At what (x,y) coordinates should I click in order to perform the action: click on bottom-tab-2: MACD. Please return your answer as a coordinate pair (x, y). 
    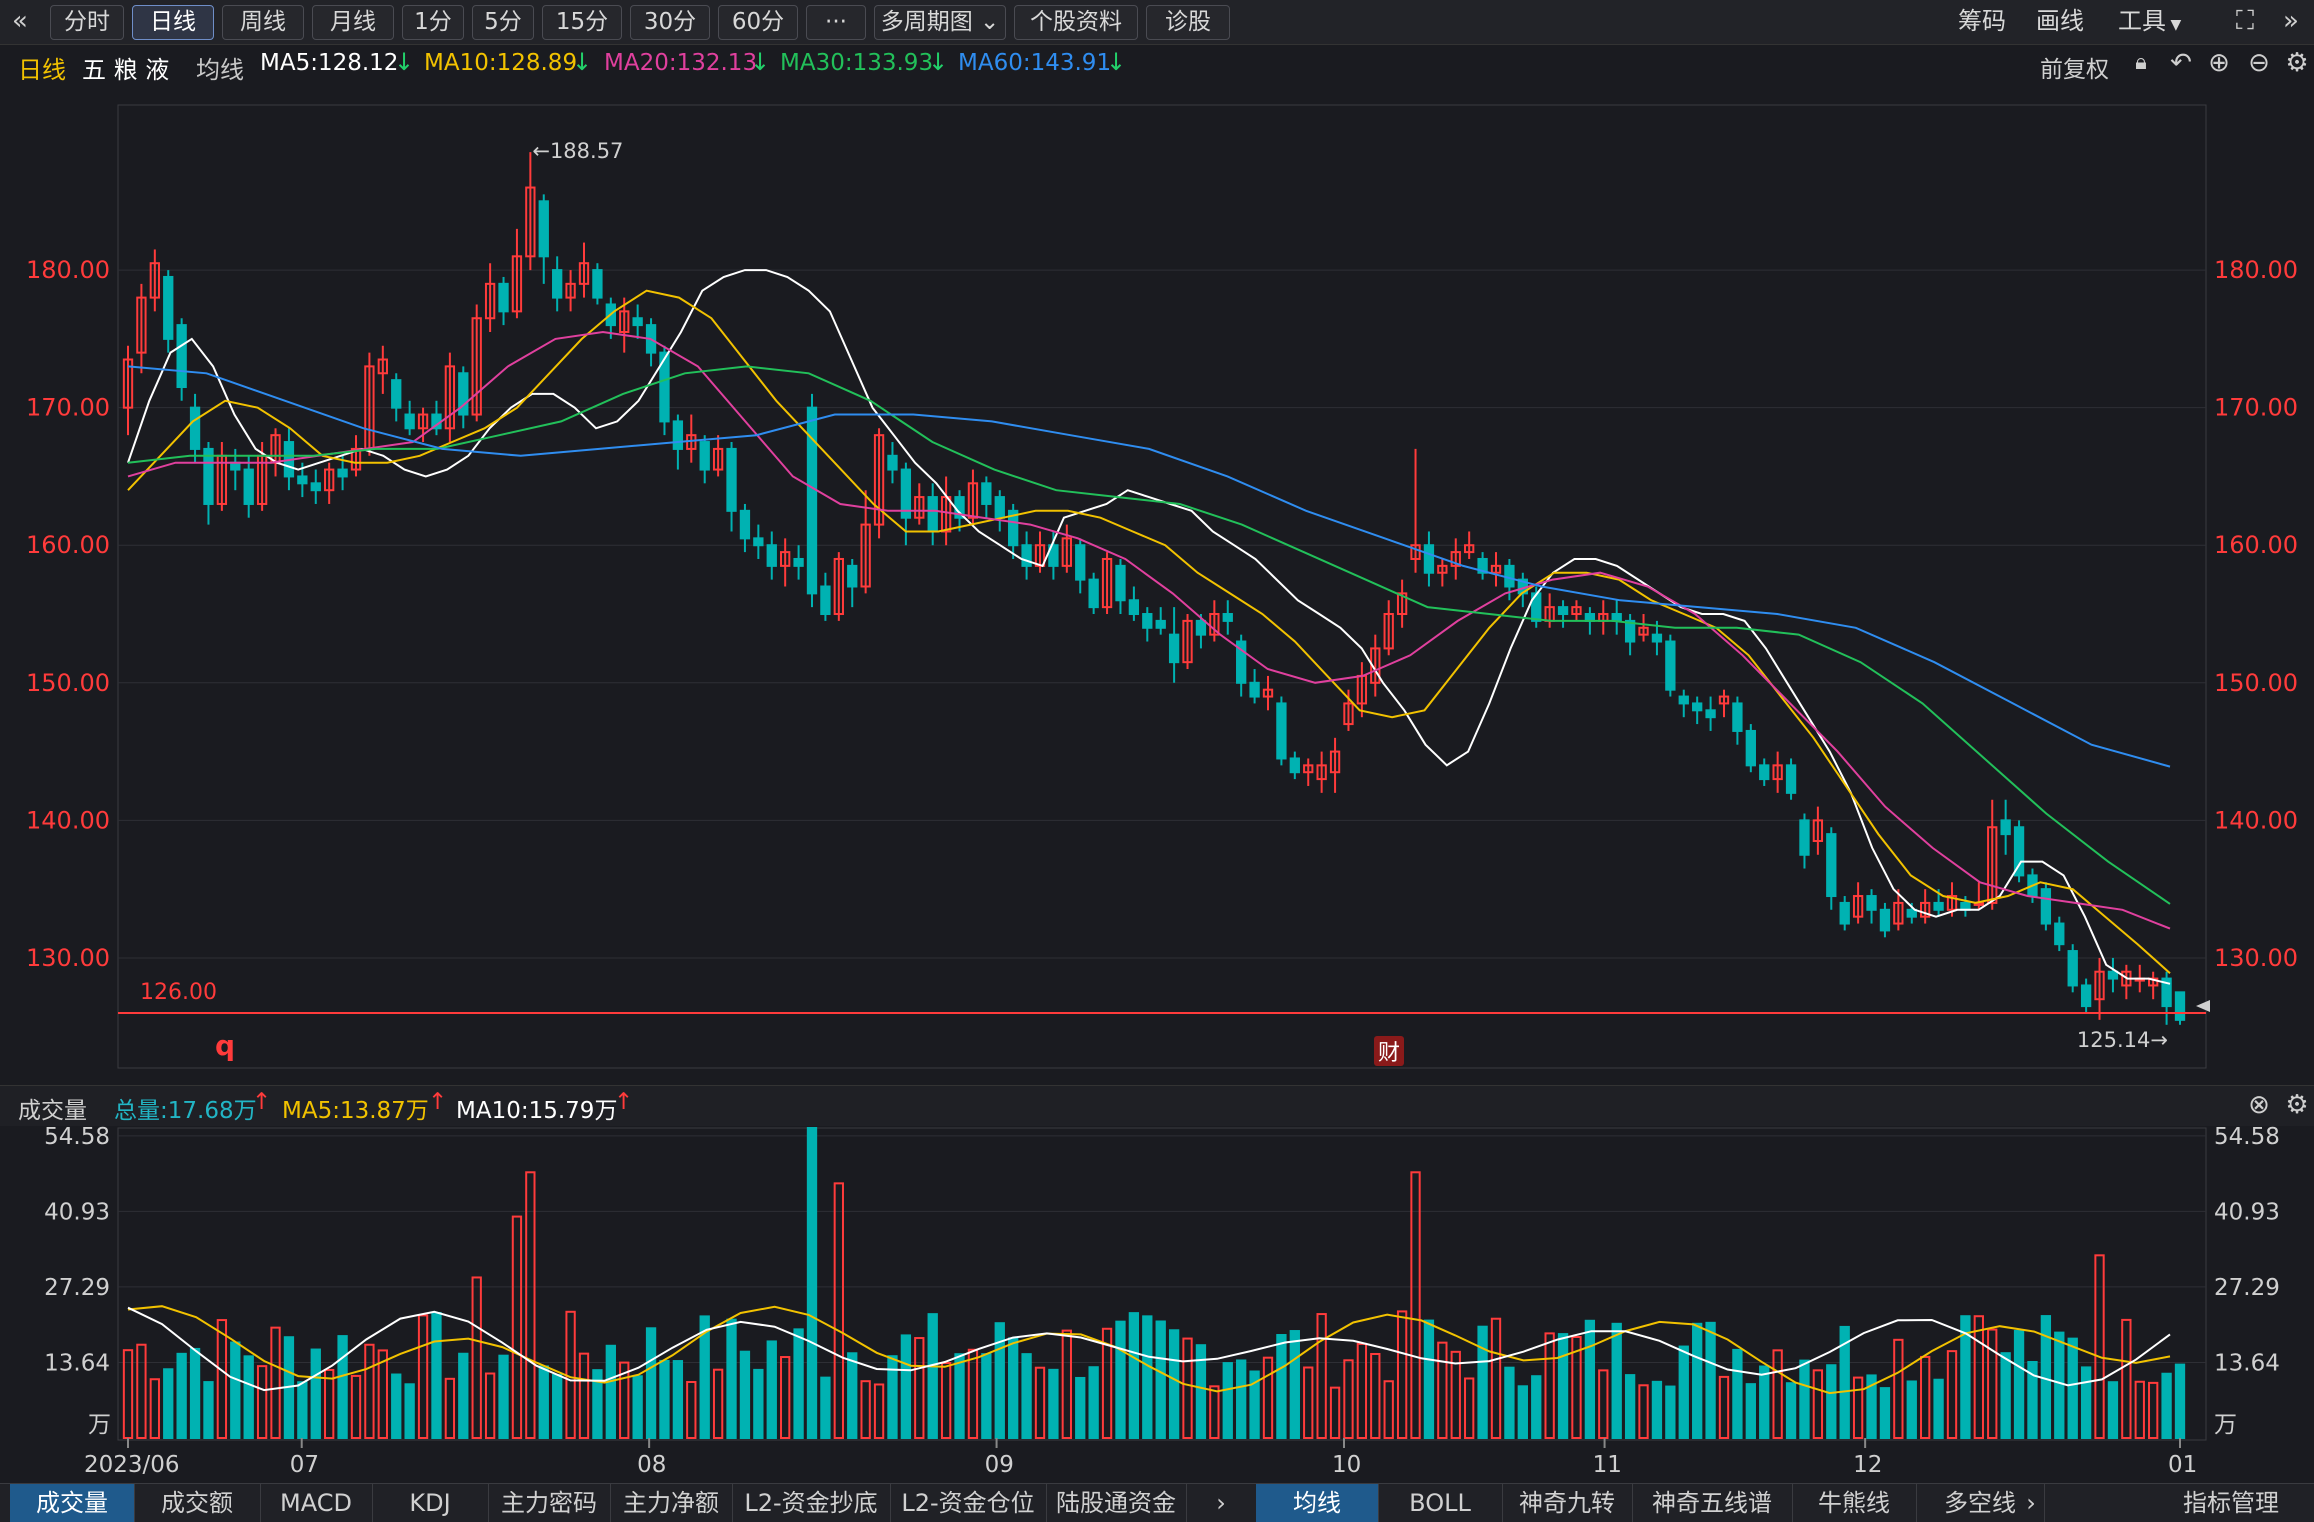
    Looking at the image, I should click on (316, 1503).